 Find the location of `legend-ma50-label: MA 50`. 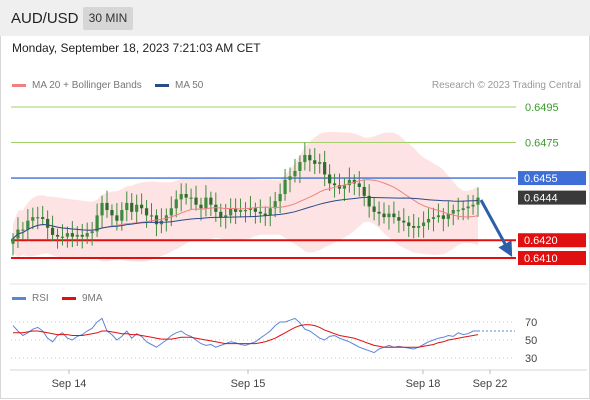

legend-ma50-label: MA 50 is located at coordinates (189, 85).